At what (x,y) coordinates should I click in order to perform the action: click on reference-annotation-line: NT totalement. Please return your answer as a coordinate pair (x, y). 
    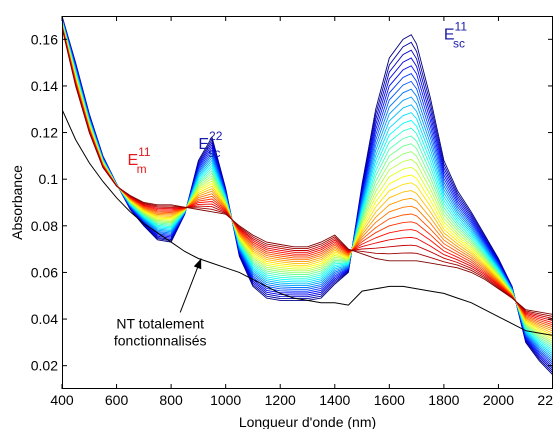
    Looking at the image, I should click on (160, 323).